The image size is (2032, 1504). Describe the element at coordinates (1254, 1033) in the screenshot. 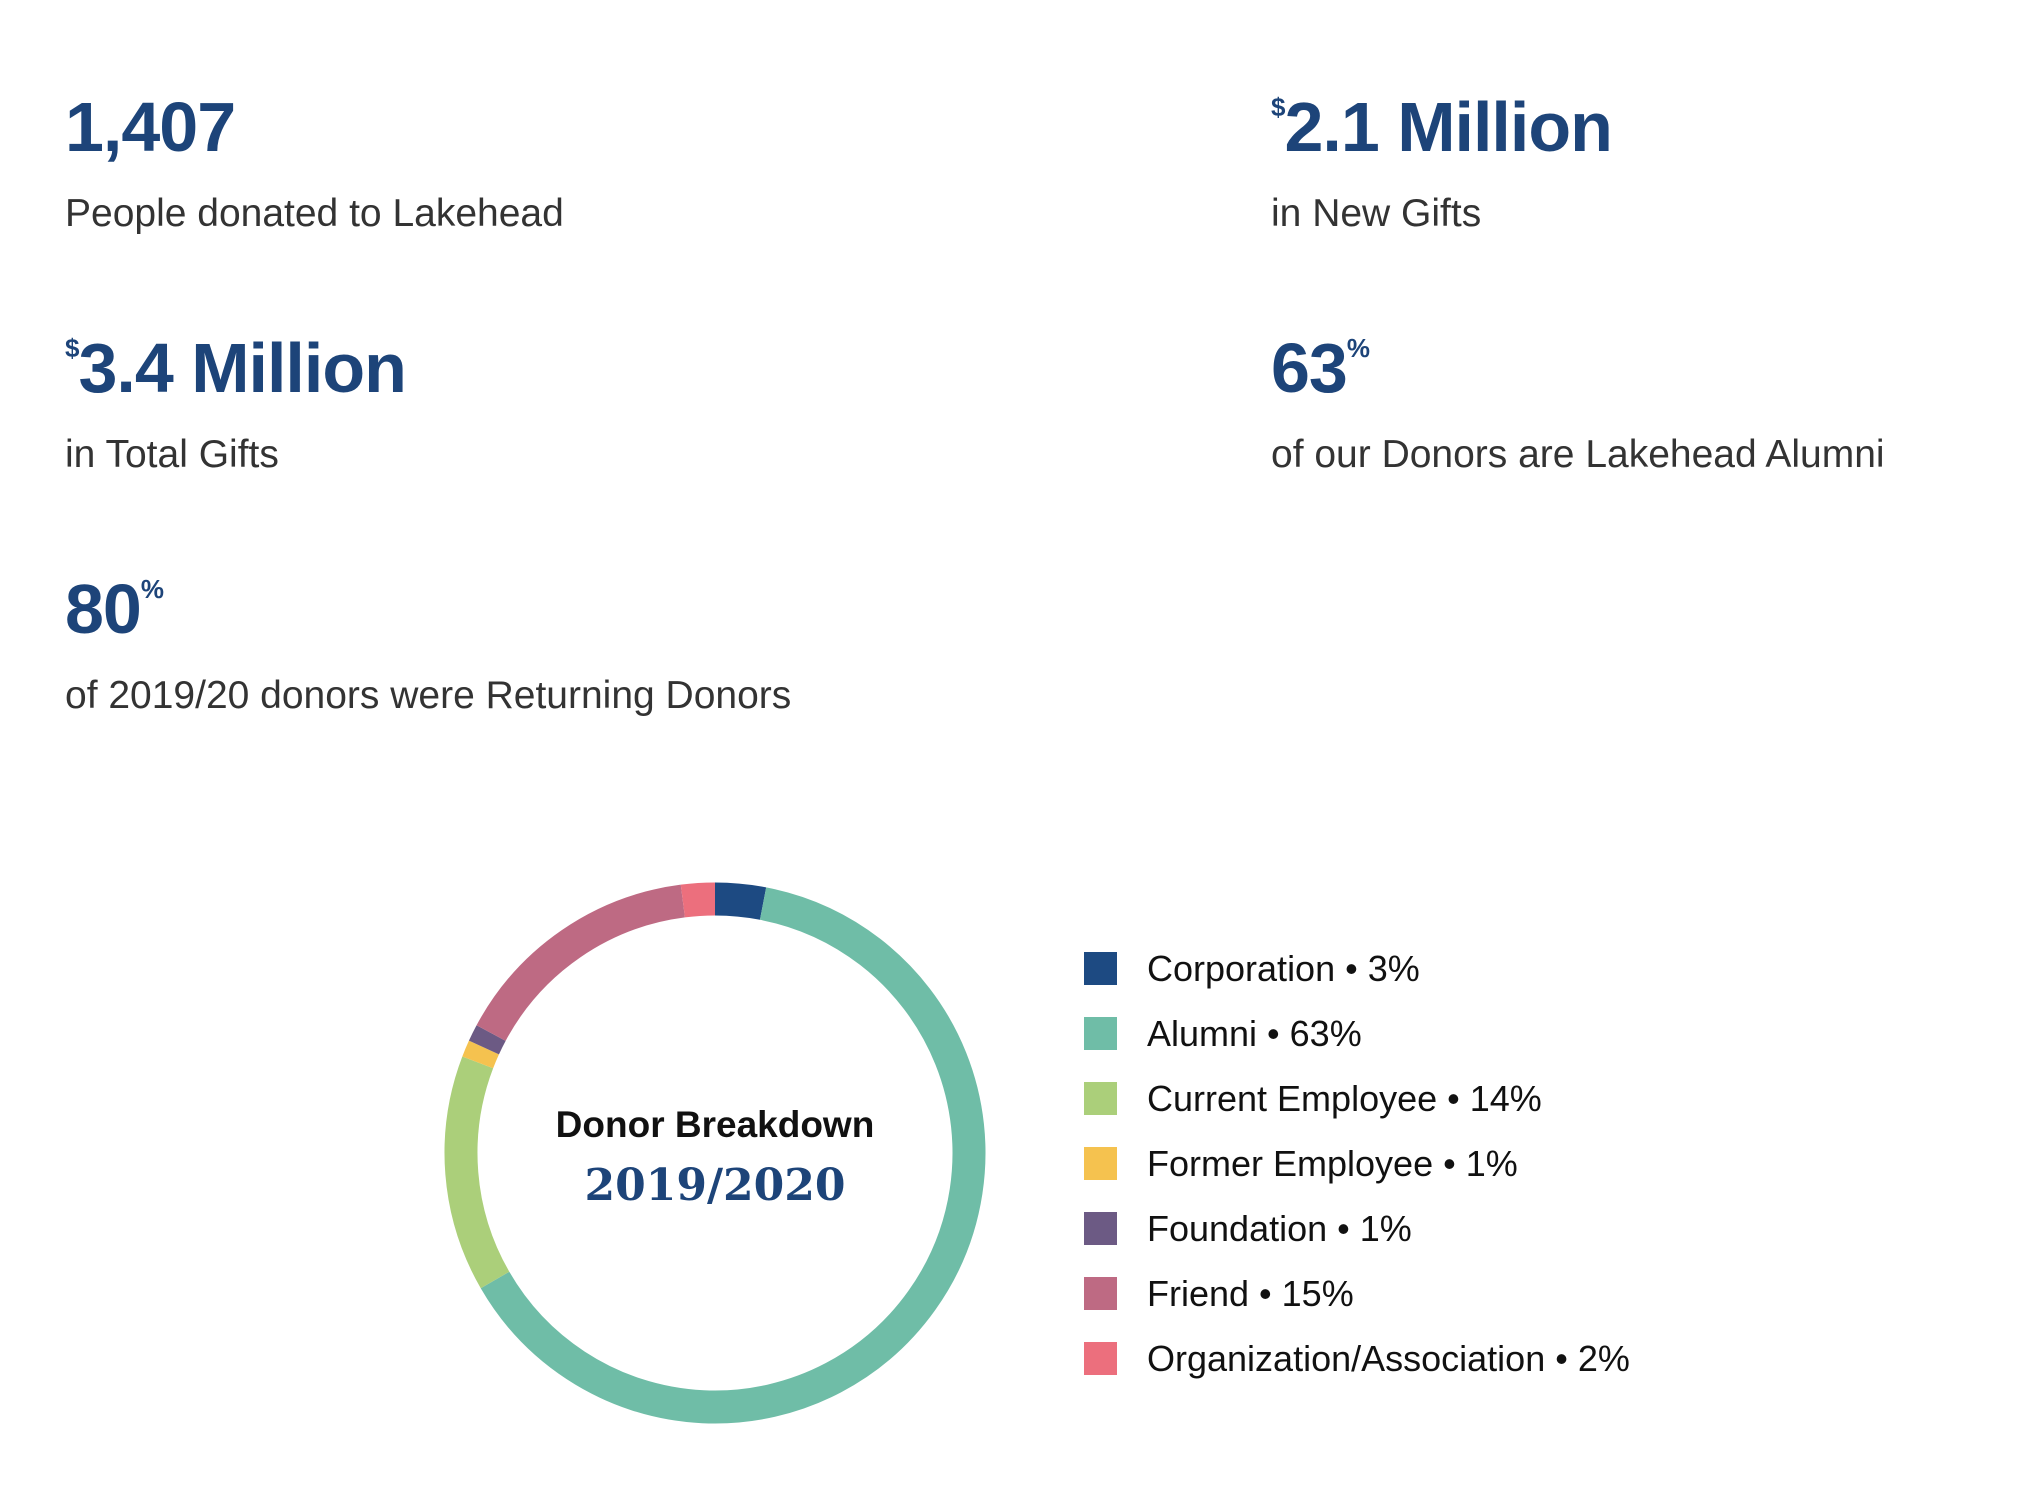

I see `legend-label: Alumni • 63%` at that location.